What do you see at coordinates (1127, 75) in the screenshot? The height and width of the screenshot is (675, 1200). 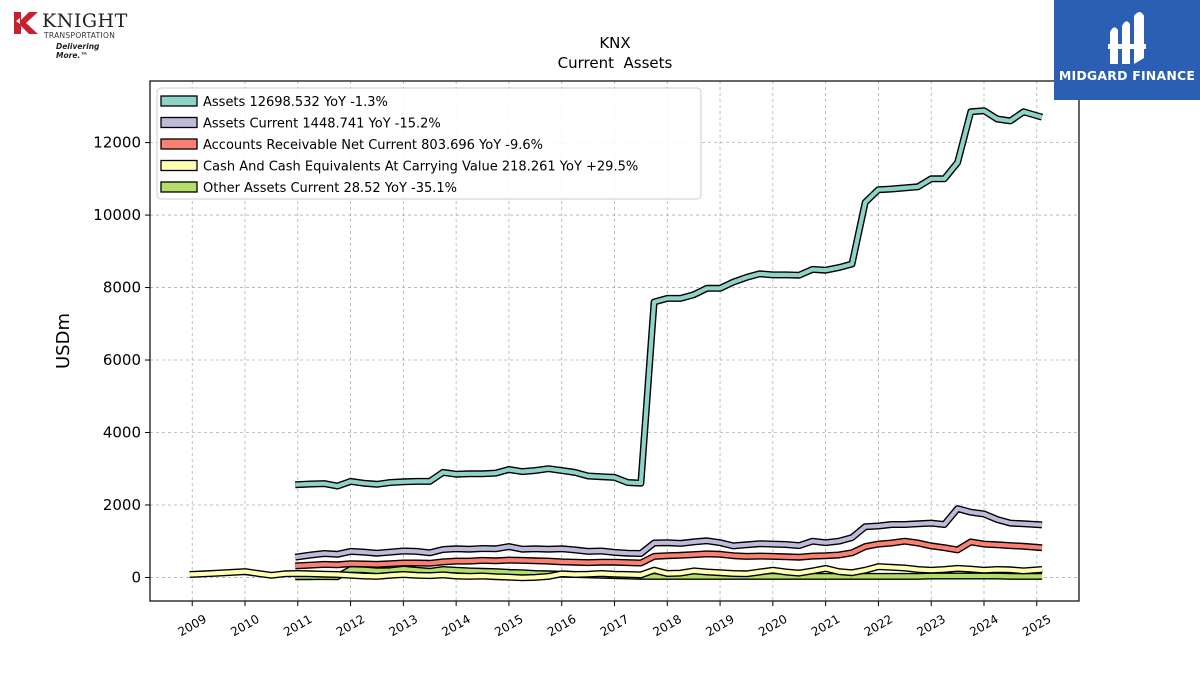 I see `midgard-name: MIDGARD FINANCE` at bounding box center [1127, 75].